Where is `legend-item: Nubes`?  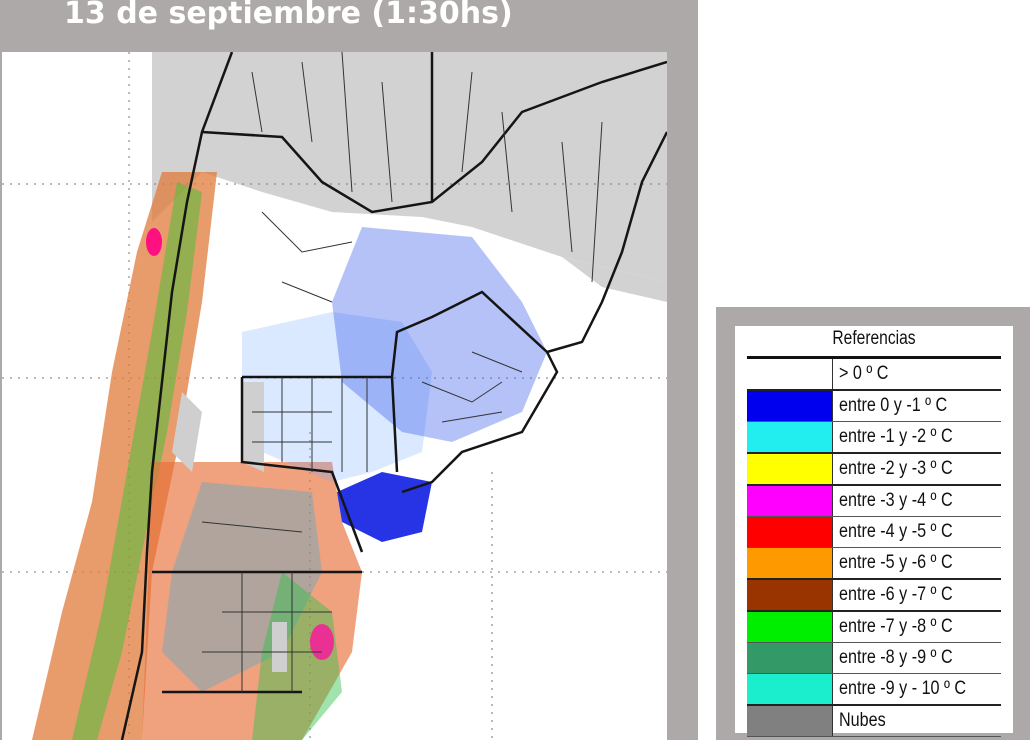
legend-item: Nubes is located at coordinates (874, 721).